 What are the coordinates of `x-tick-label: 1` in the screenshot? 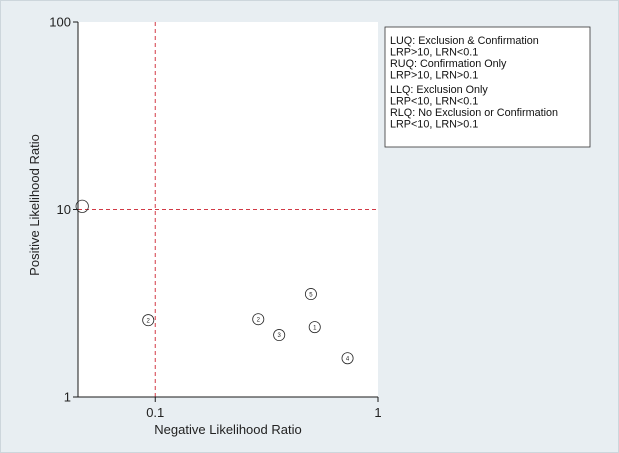 It's located at (377, 412).